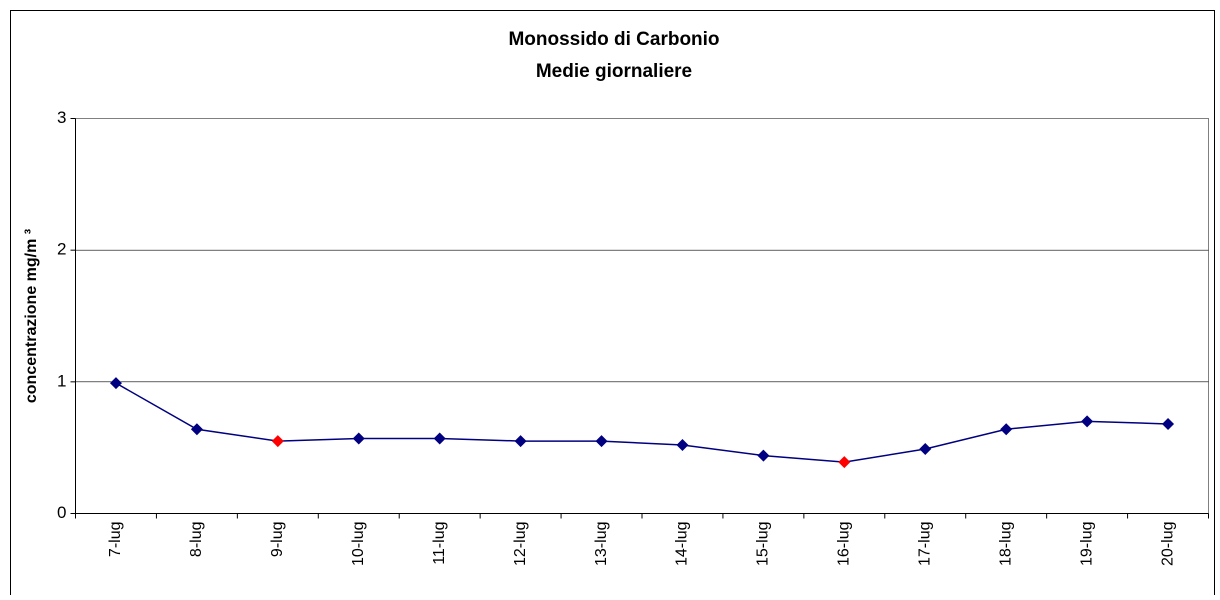 This screenshot has width=1220, height=600. I want to click on series-line, so click(642, 422).